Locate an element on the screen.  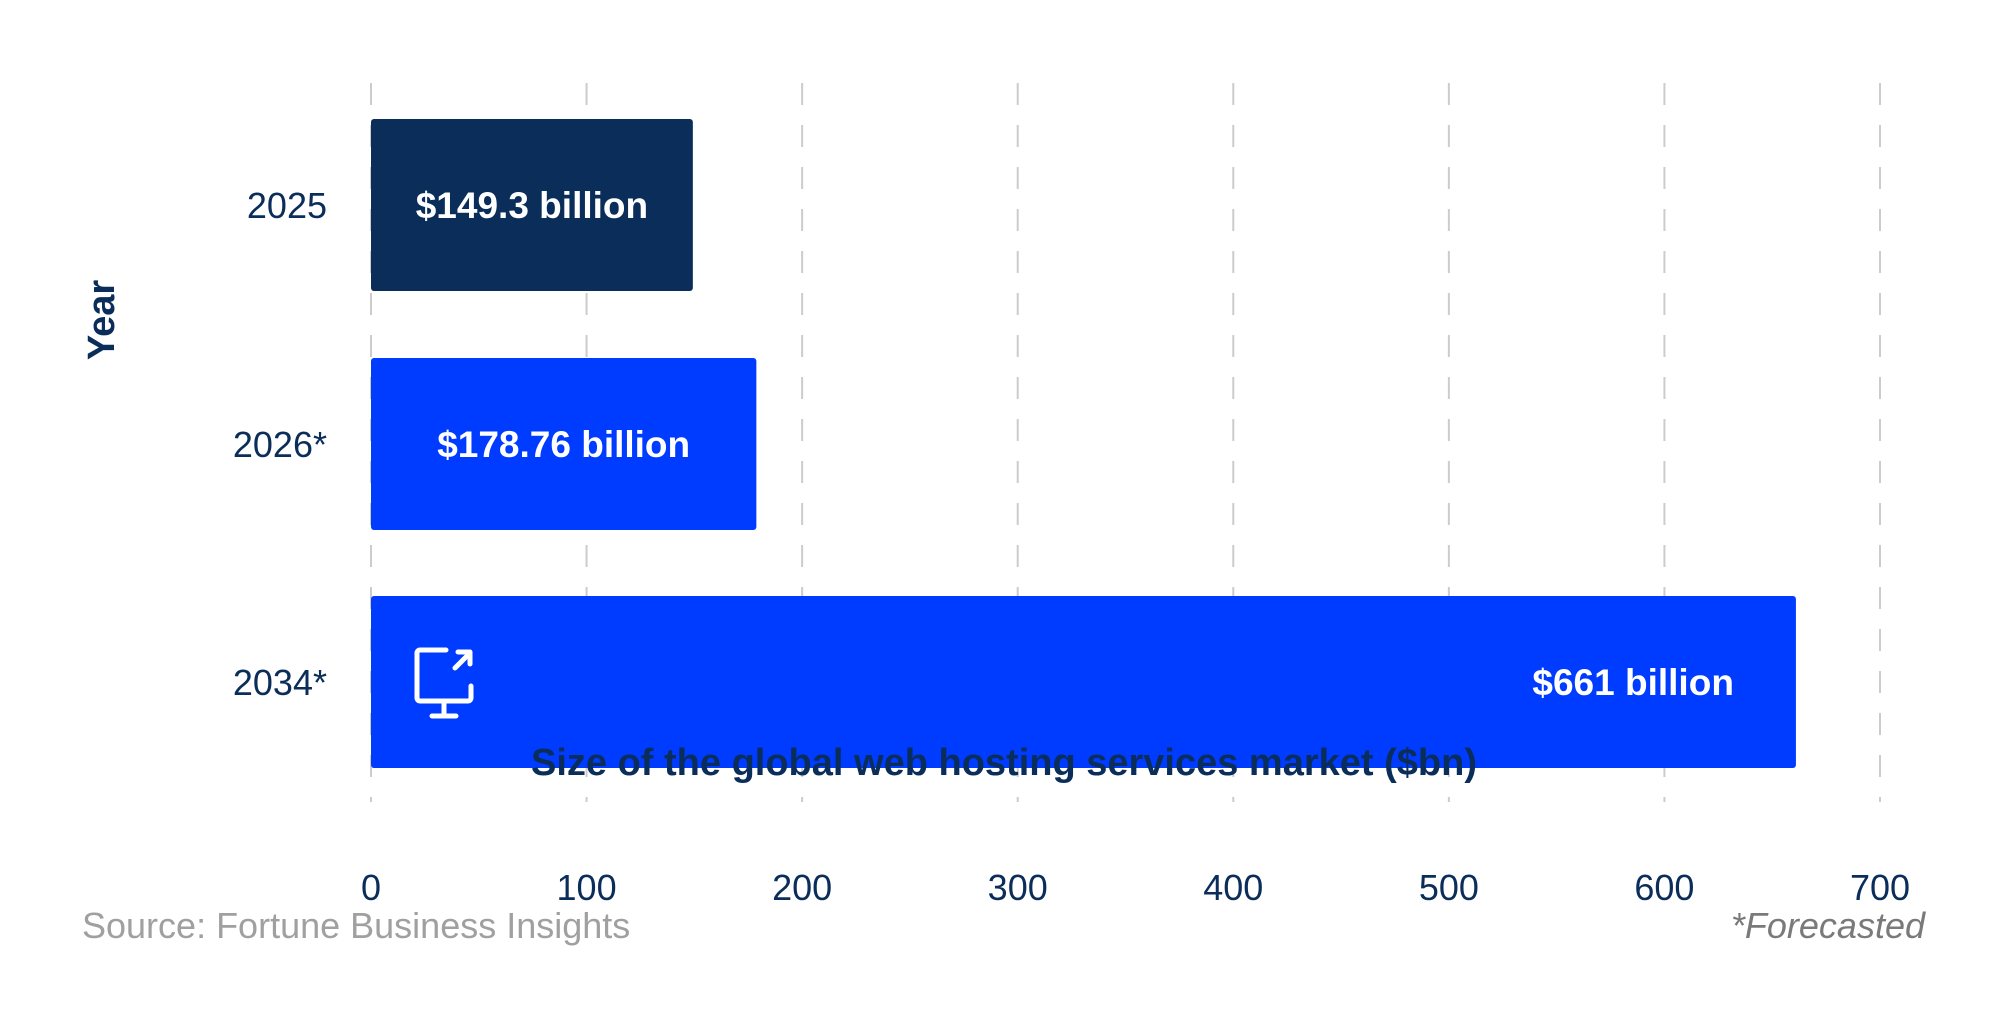
data-label: $149.3 billion is located at coordinates (532, 205).